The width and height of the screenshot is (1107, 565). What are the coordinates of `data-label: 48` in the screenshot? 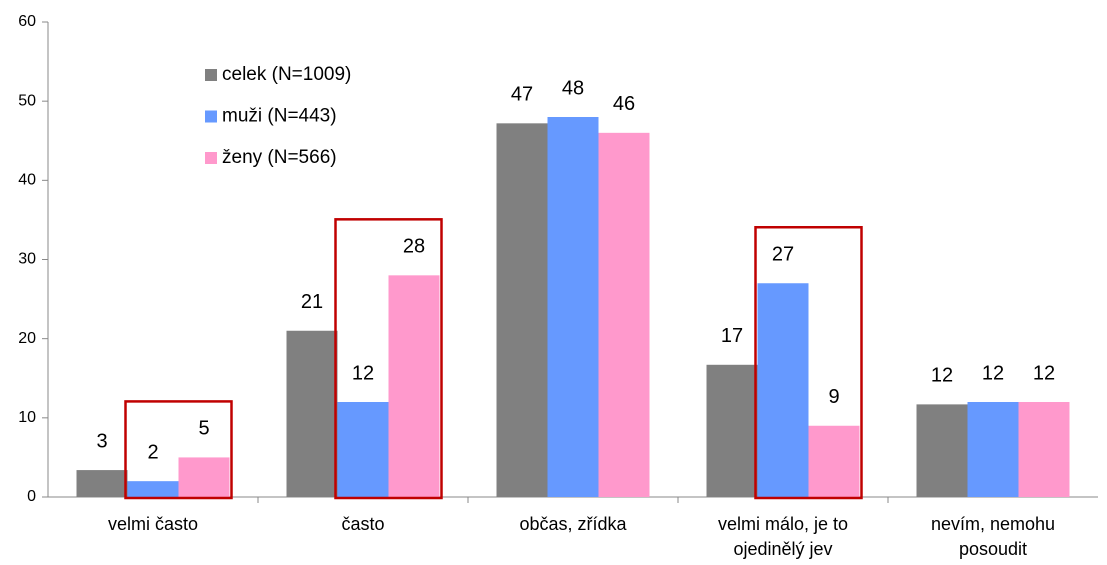 It's located at (573, 88).